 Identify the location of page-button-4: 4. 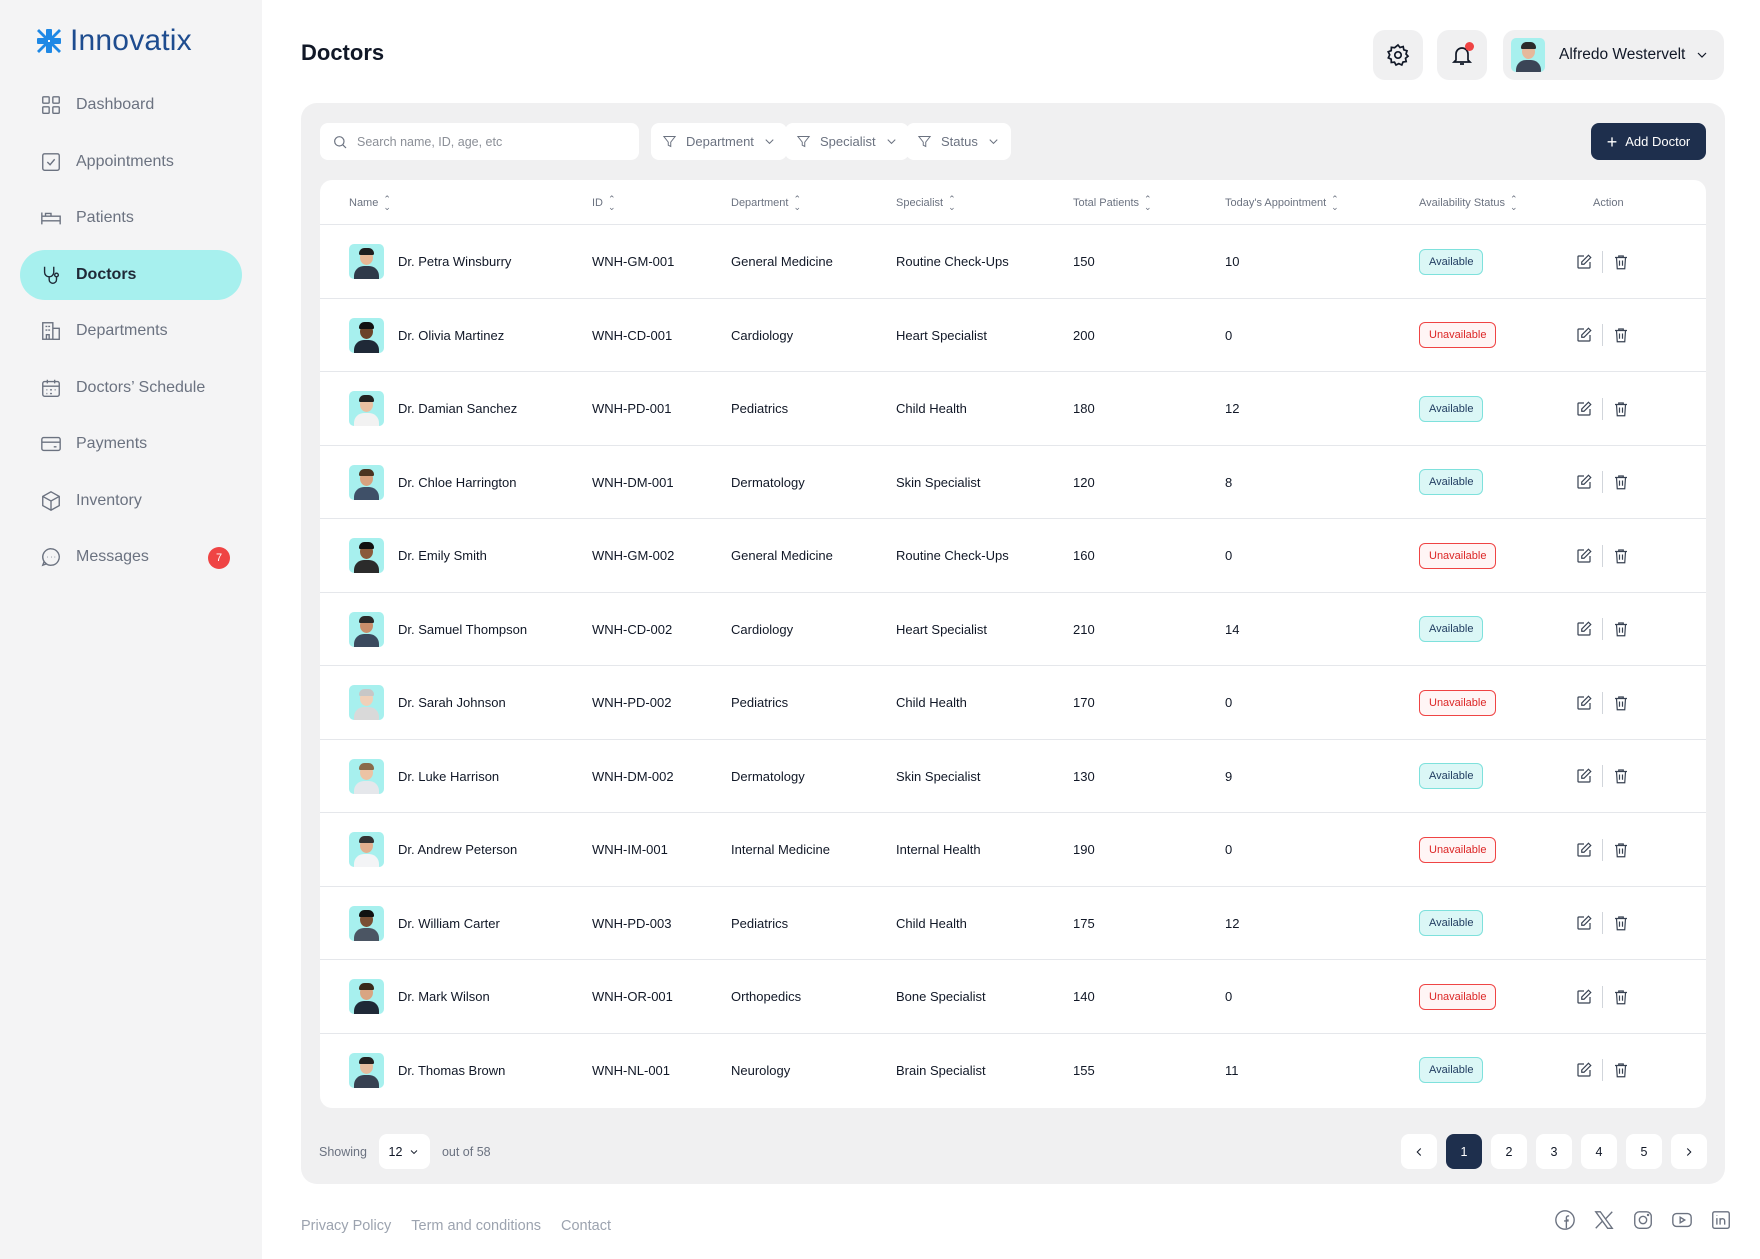
(1599, 1151).